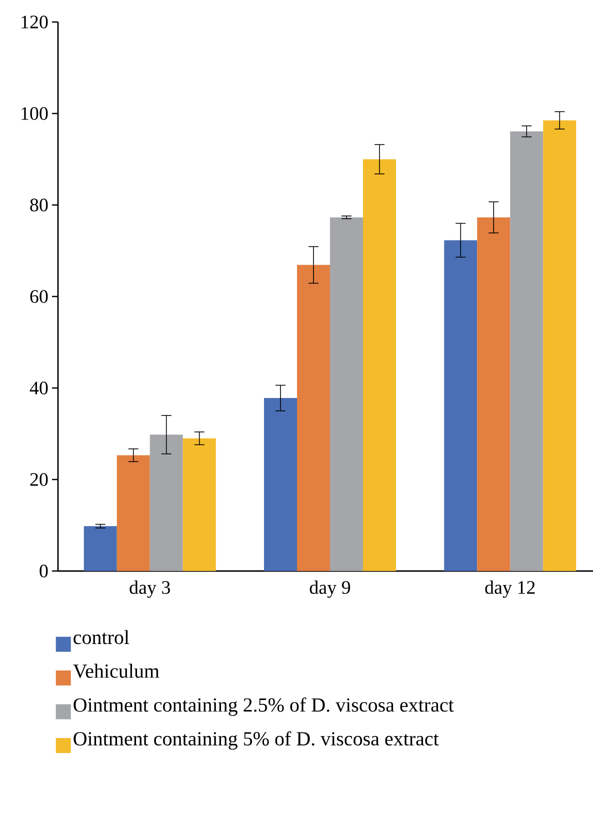 This screenshot has height=818, width=593. Describe the element at coordinates (116, 671) in the screenshot. I see `legend-label: Vehiculum` at that location.